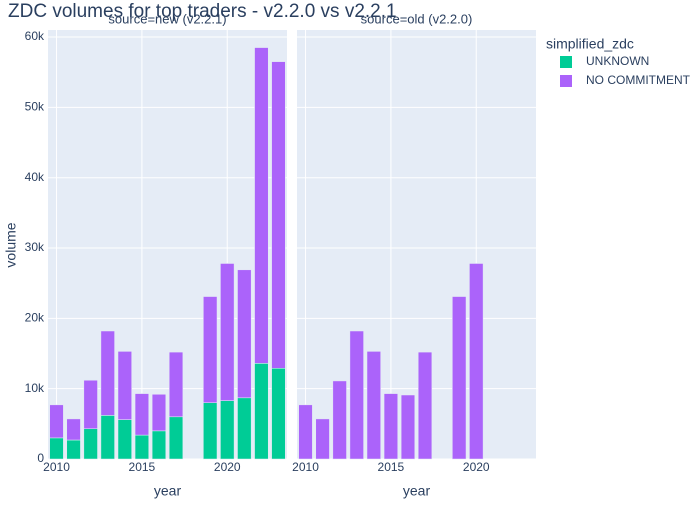 The image size is (700, 505). Describe the element at coordinates (35, 318) in the screenshot. I see `y-tick-label: 20k` at that location.